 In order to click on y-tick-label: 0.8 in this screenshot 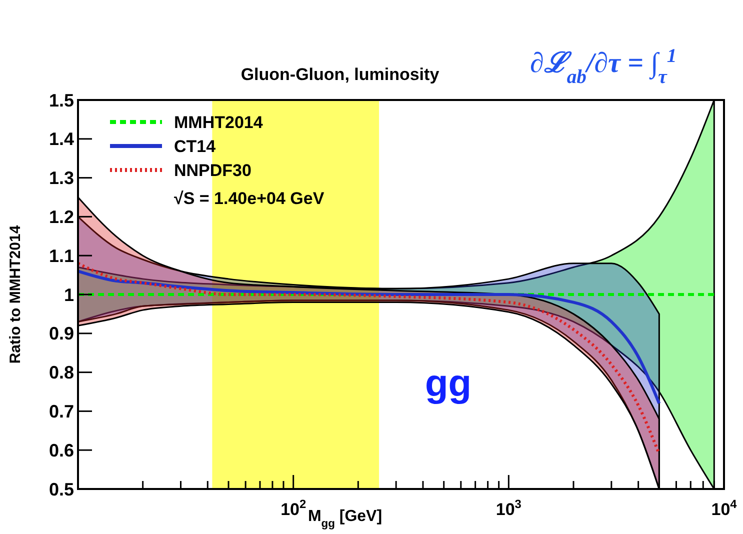, I will do `click(61, 372)`.